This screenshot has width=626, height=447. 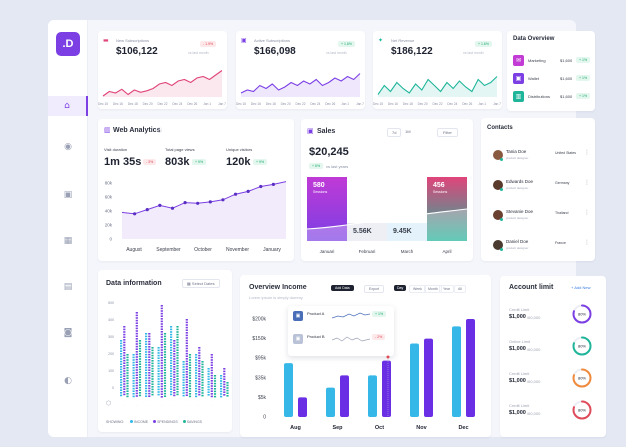 What do you see at coordinates (534, 39) in the screenshot?
I see `data-overview-title: Data Overview` at bounding box center [534, 39].